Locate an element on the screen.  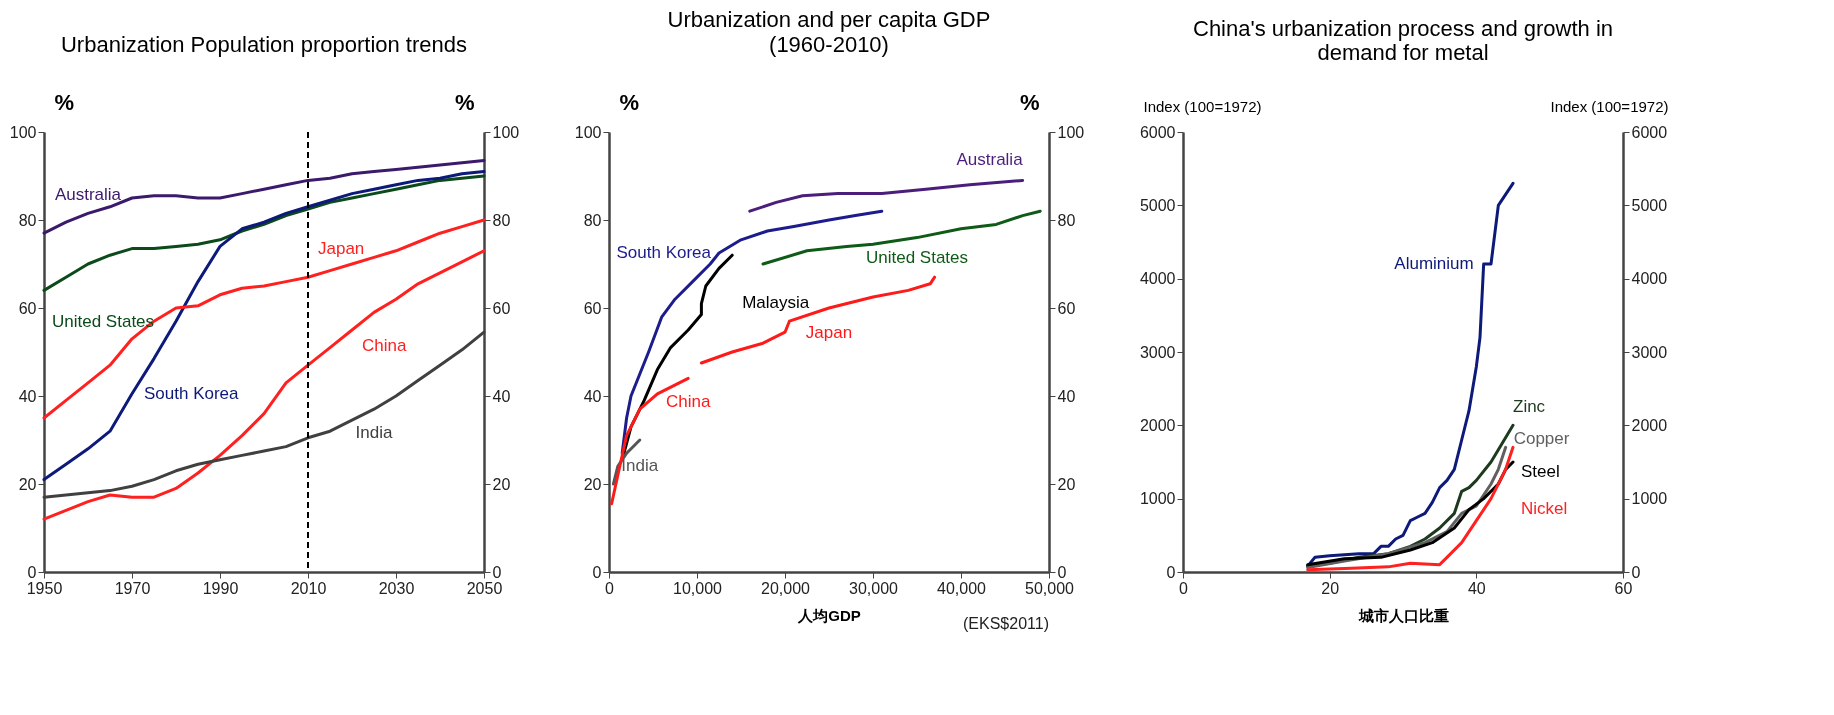
series-label: Aluminium is located at coordinates (1434, 263).